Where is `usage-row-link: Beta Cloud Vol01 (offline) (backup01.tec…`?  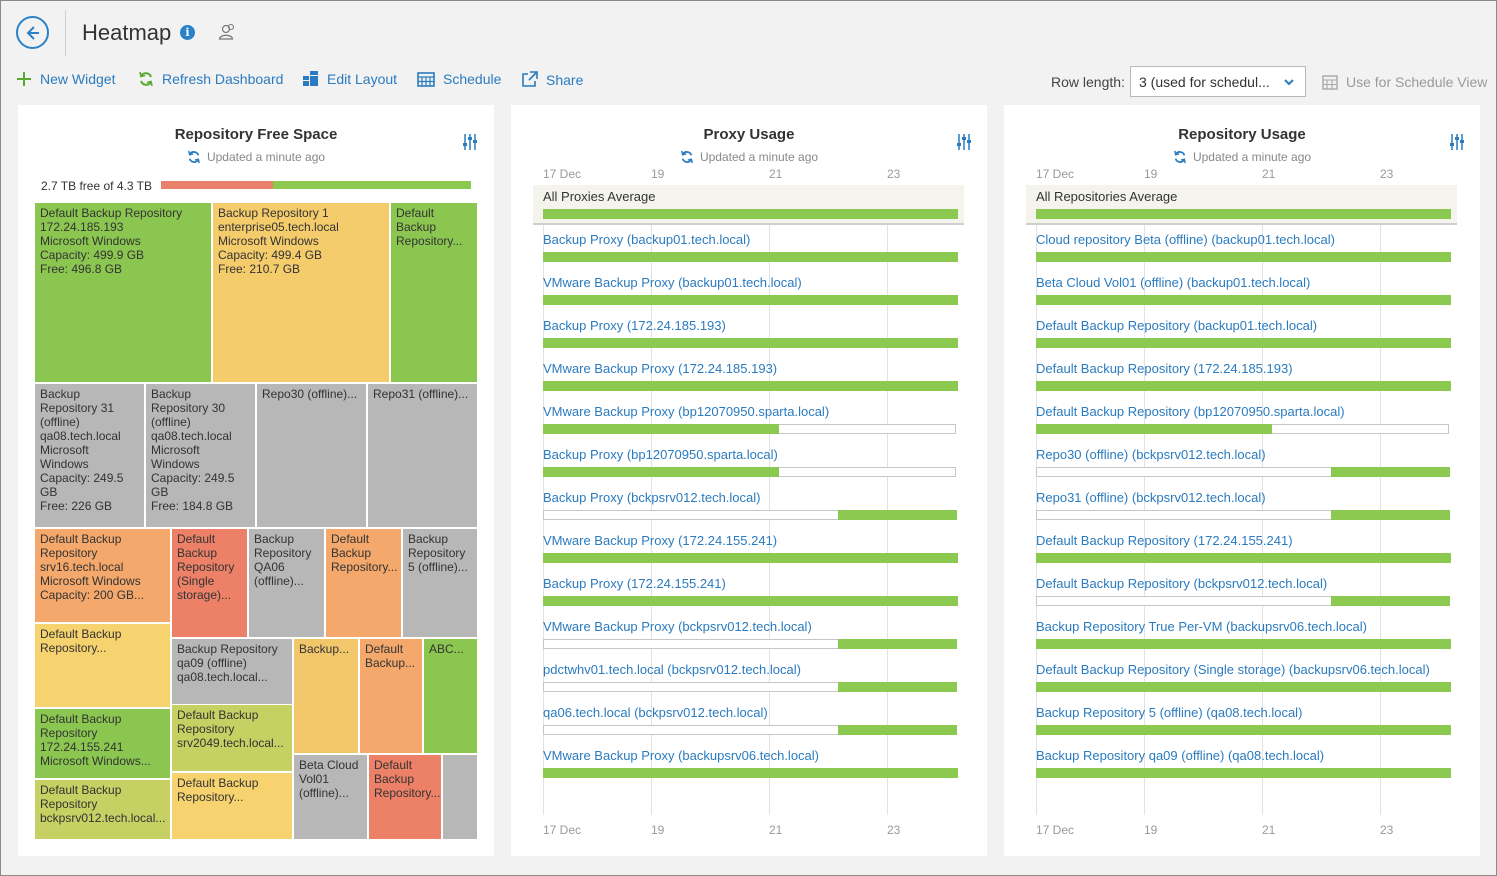 usage-row-link: Beta Cloud Vol01 (offline) (backup01.tec… is located at coordinates (1173, 282).